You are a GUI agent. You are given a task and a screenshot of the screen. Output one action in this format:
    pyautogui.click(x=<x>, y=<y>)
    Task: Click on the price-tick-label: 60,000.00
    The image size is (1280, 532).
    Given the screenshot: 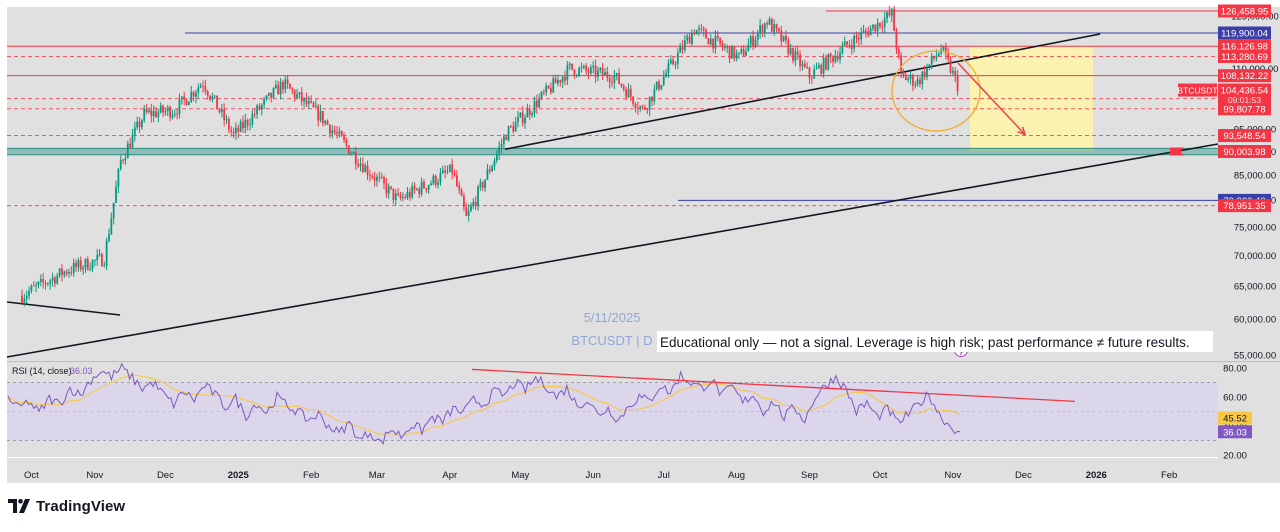 What is the action you would take?
    pyautogui.click(x=1255, y=320)
    